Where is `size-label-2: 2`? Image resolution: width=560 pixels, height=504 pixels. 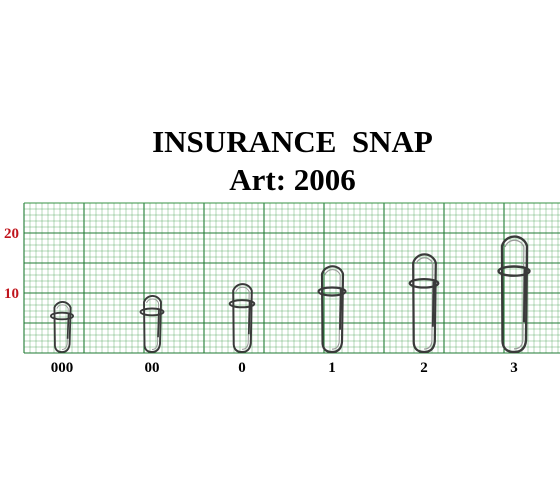 size-label-2: 2 is located at coordinates (424, 368).